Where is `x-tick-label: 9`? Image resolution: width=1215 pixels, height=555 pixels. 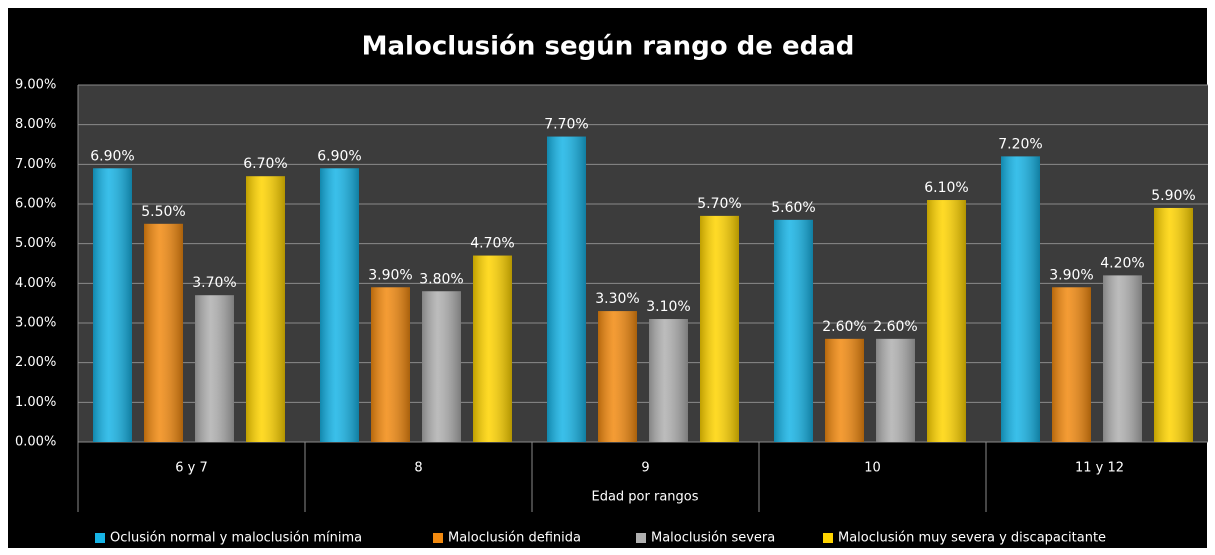 x-tick-label: 9 is located at coordinates (645, 468).